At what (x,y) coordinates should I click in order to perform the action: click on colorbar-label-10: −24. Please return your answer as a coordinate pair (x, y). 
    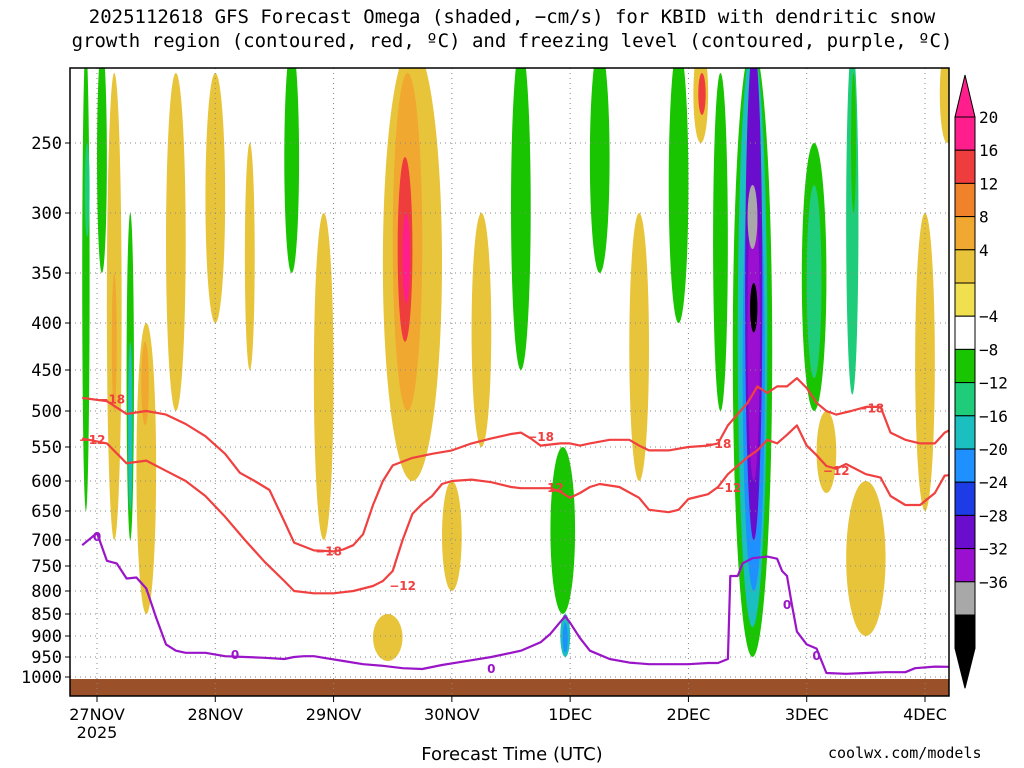
    Looking at the image, I should click on (993, 482).